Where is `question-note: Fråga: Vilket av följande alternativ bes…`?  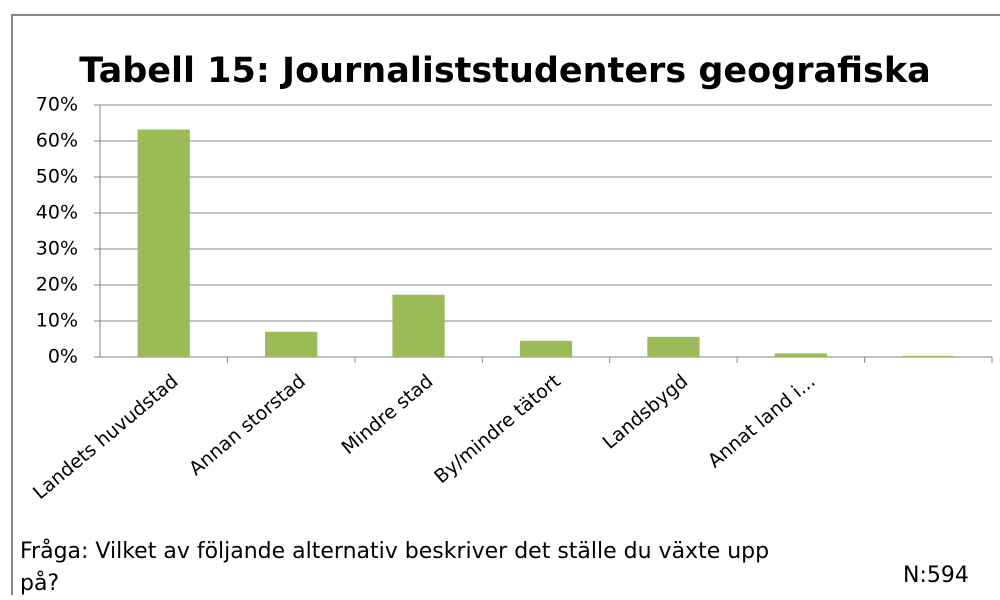 question-note: Fråga: Vilket av följande alternativ bes… is located at coordinates (395, 567).